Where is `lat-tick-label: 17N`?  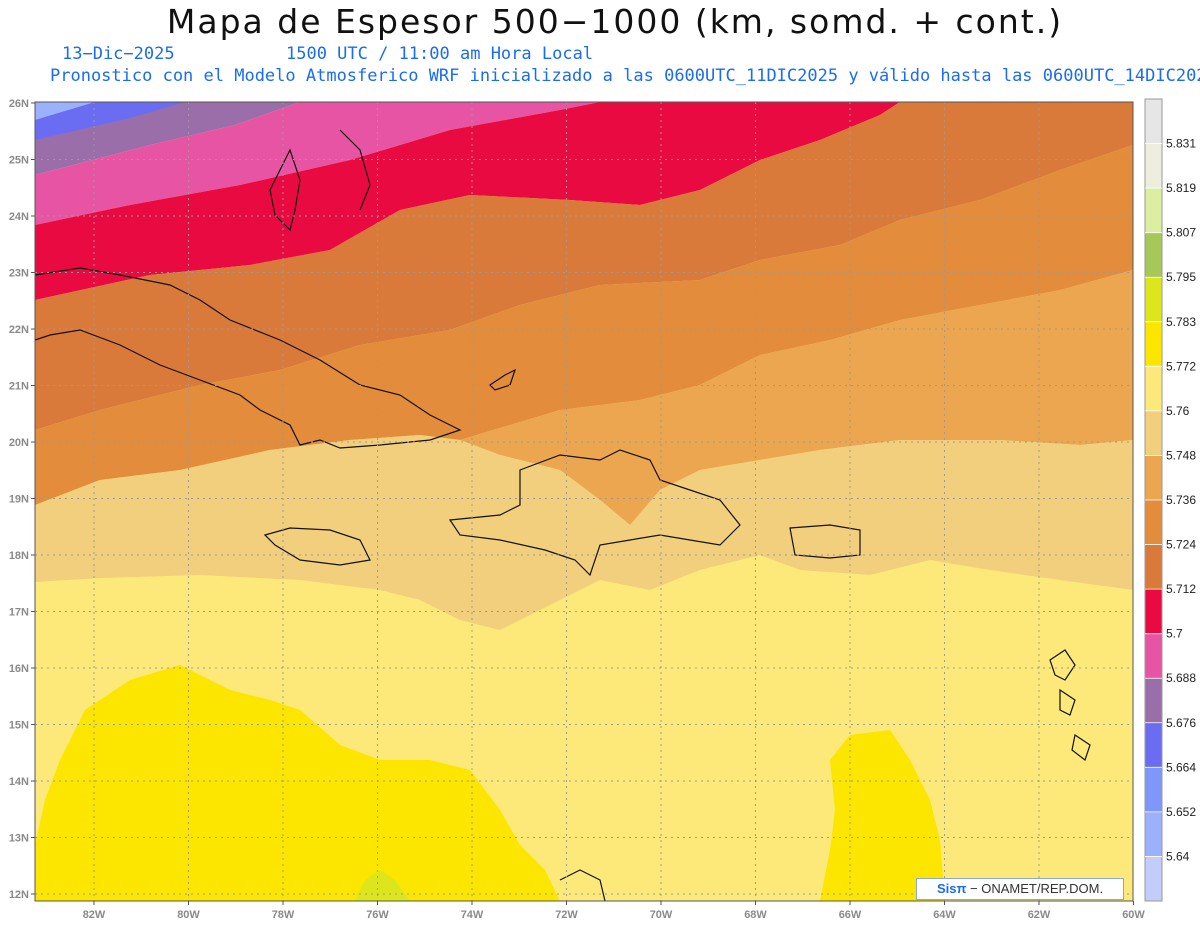 lat-tick-label: 17N is located at coordinates (19, 613).